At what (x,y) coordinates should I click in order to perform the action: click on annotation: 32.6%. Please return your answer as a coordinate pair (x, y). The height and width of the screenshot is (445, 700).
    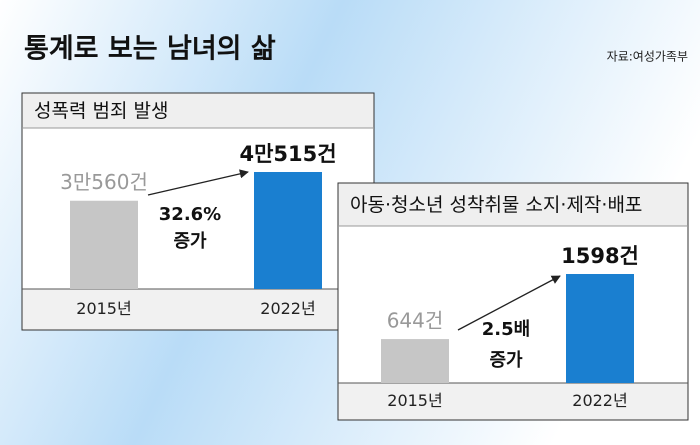
    Looking at the image, I should click on (190, 214).